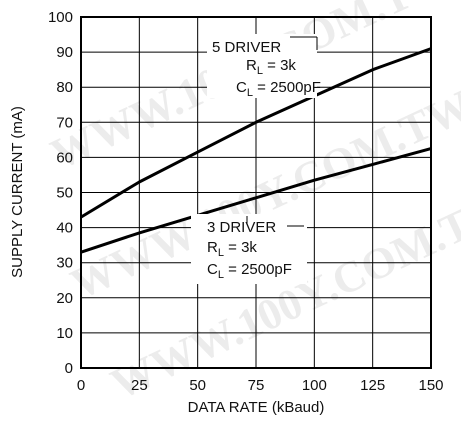  I want to click on y-tick-label: 10, so click(64, 333).